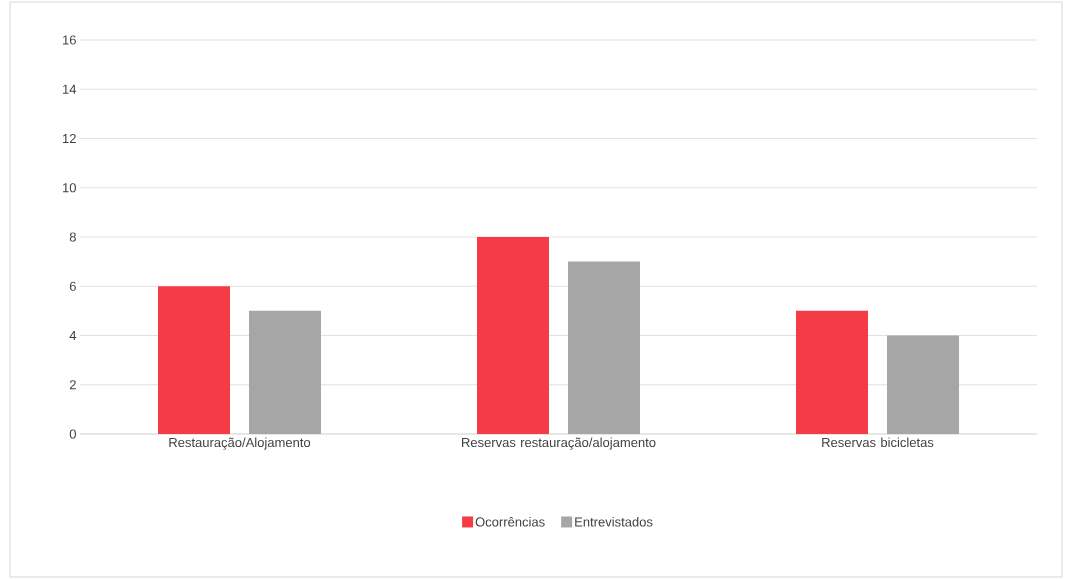 This screenshot has height=579, width=1067. Describe the element at coordinates (614, 522) in the screenshot. I see `legend-label: Entrevistados` at that location.